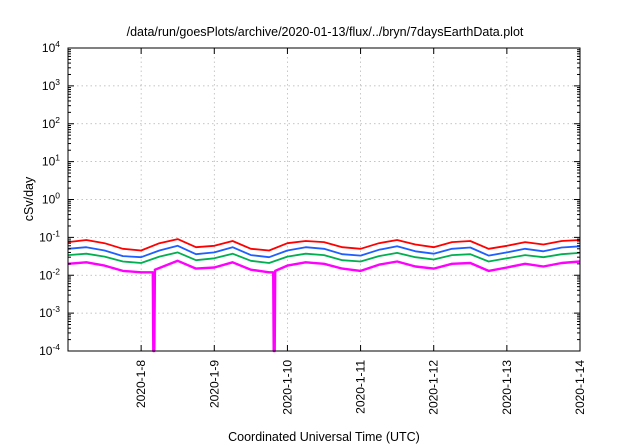 This screenshot has width=640, height=448. Describe the element at coordinates (51, 85) in the screenshot. I see `y-tick-label: 10³` at that location.